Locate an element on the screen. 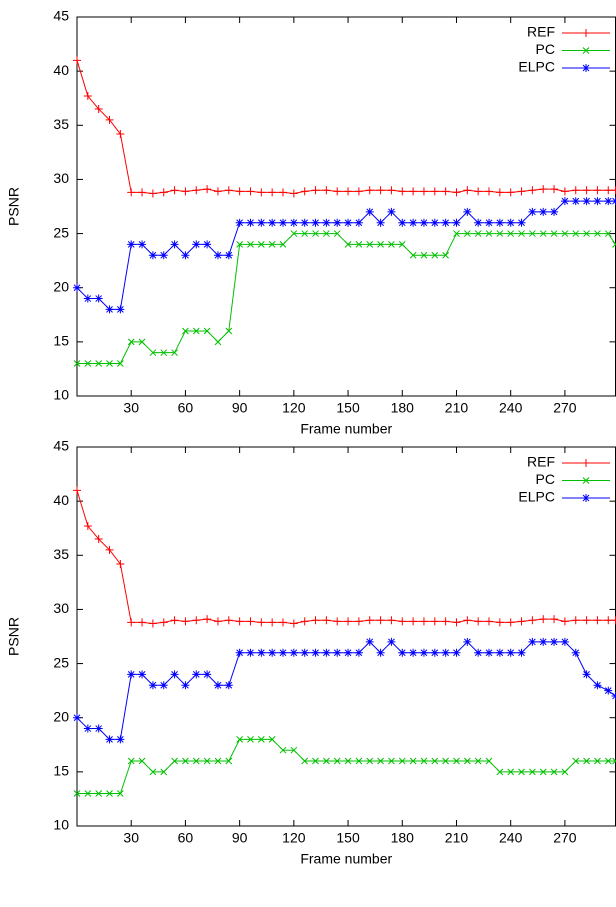  x-tick-label: 180 is located at coordinates (403, 838).